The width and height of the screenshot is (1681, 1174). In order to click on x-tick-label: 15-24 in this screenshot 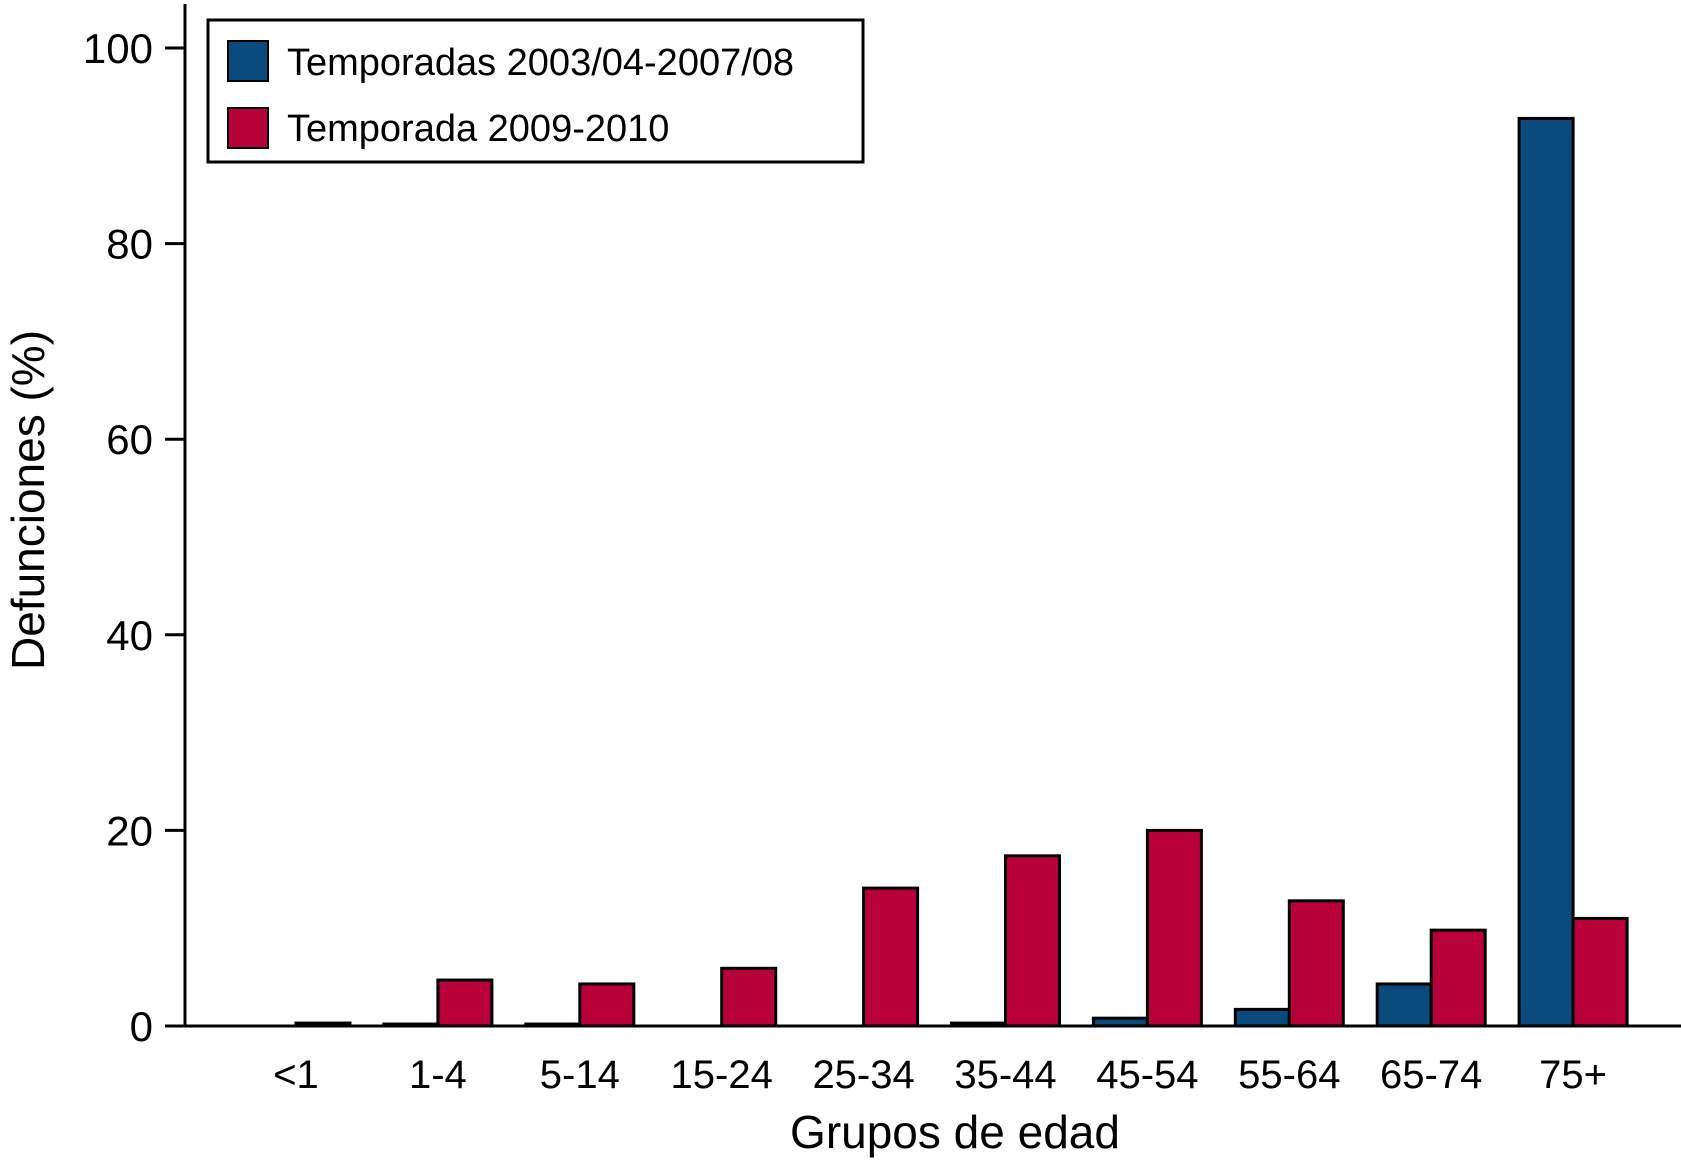, I will do `click(722, 1075)`.